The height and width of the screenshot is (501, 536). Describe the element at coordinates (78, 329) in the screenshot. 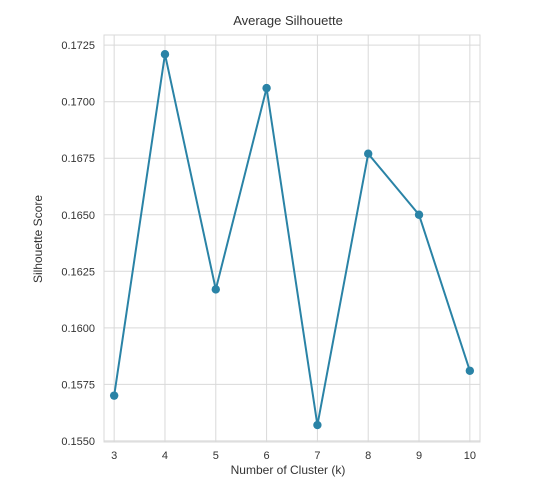

I see `y-tick-label: 0.1600` at that location.